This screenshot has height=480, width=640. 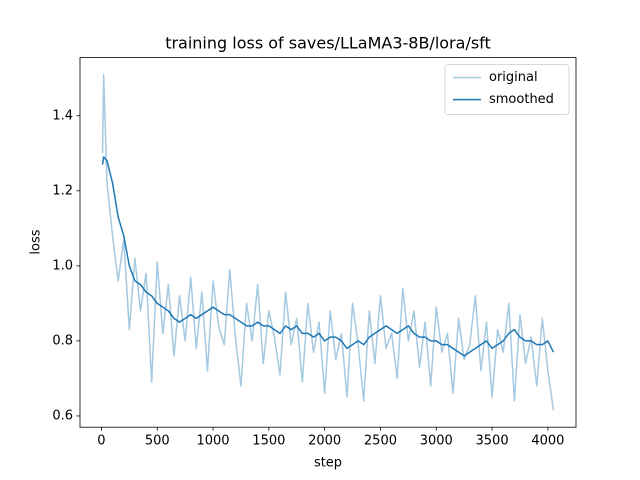 I want to click on x-tick-label: 3500, so click(x=492, y=441).